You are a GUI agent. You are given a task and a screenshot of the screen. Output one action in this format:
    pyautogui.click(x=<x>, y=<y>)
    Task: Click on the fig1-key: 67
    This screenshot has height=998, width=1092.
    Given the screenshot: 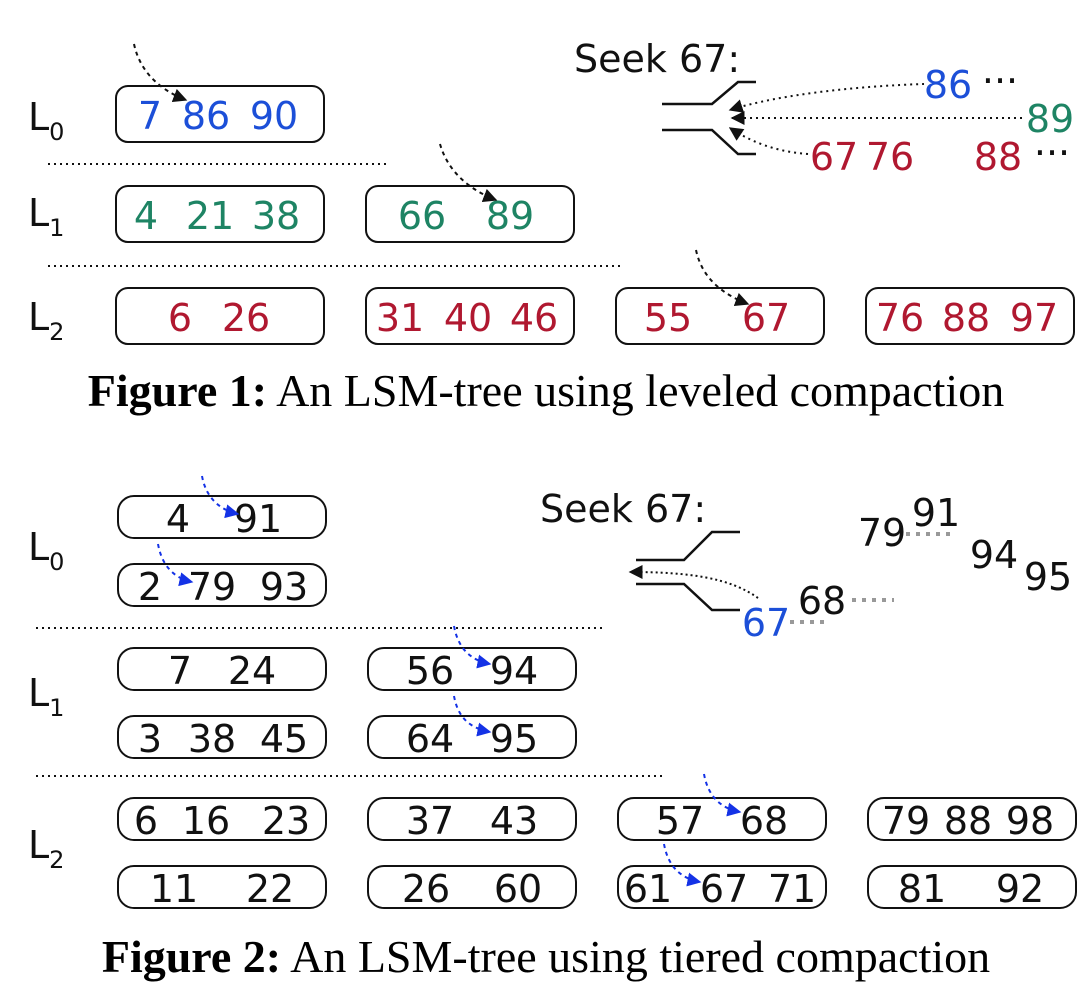 What is the action you would take?
    pyautogui.click(x=766, y=318)
    